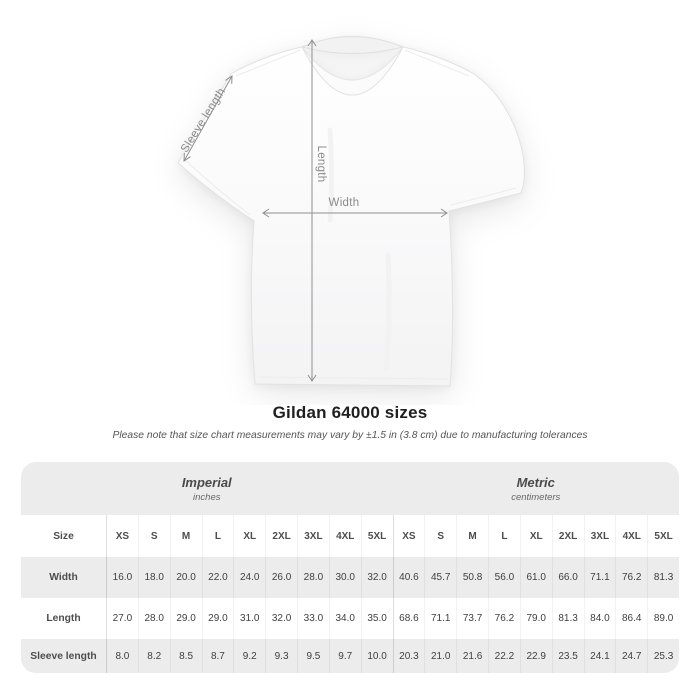 This screenshot has width=700, height=700. I want to click on value-cell: 26.0, so click(281, 577).